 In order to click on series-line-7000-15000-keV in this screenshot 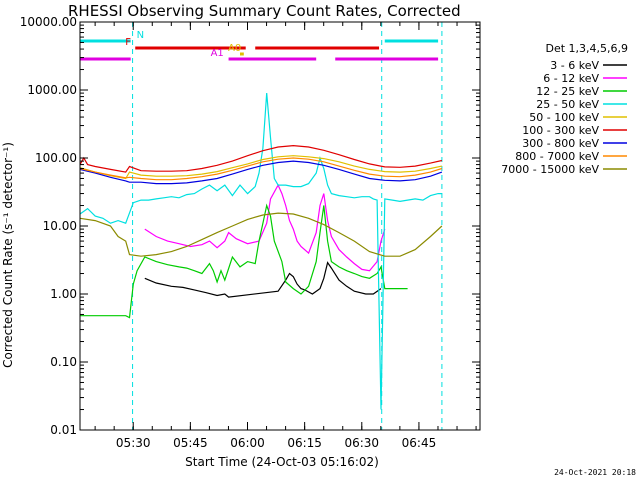, I will do `click(261, 234)`.